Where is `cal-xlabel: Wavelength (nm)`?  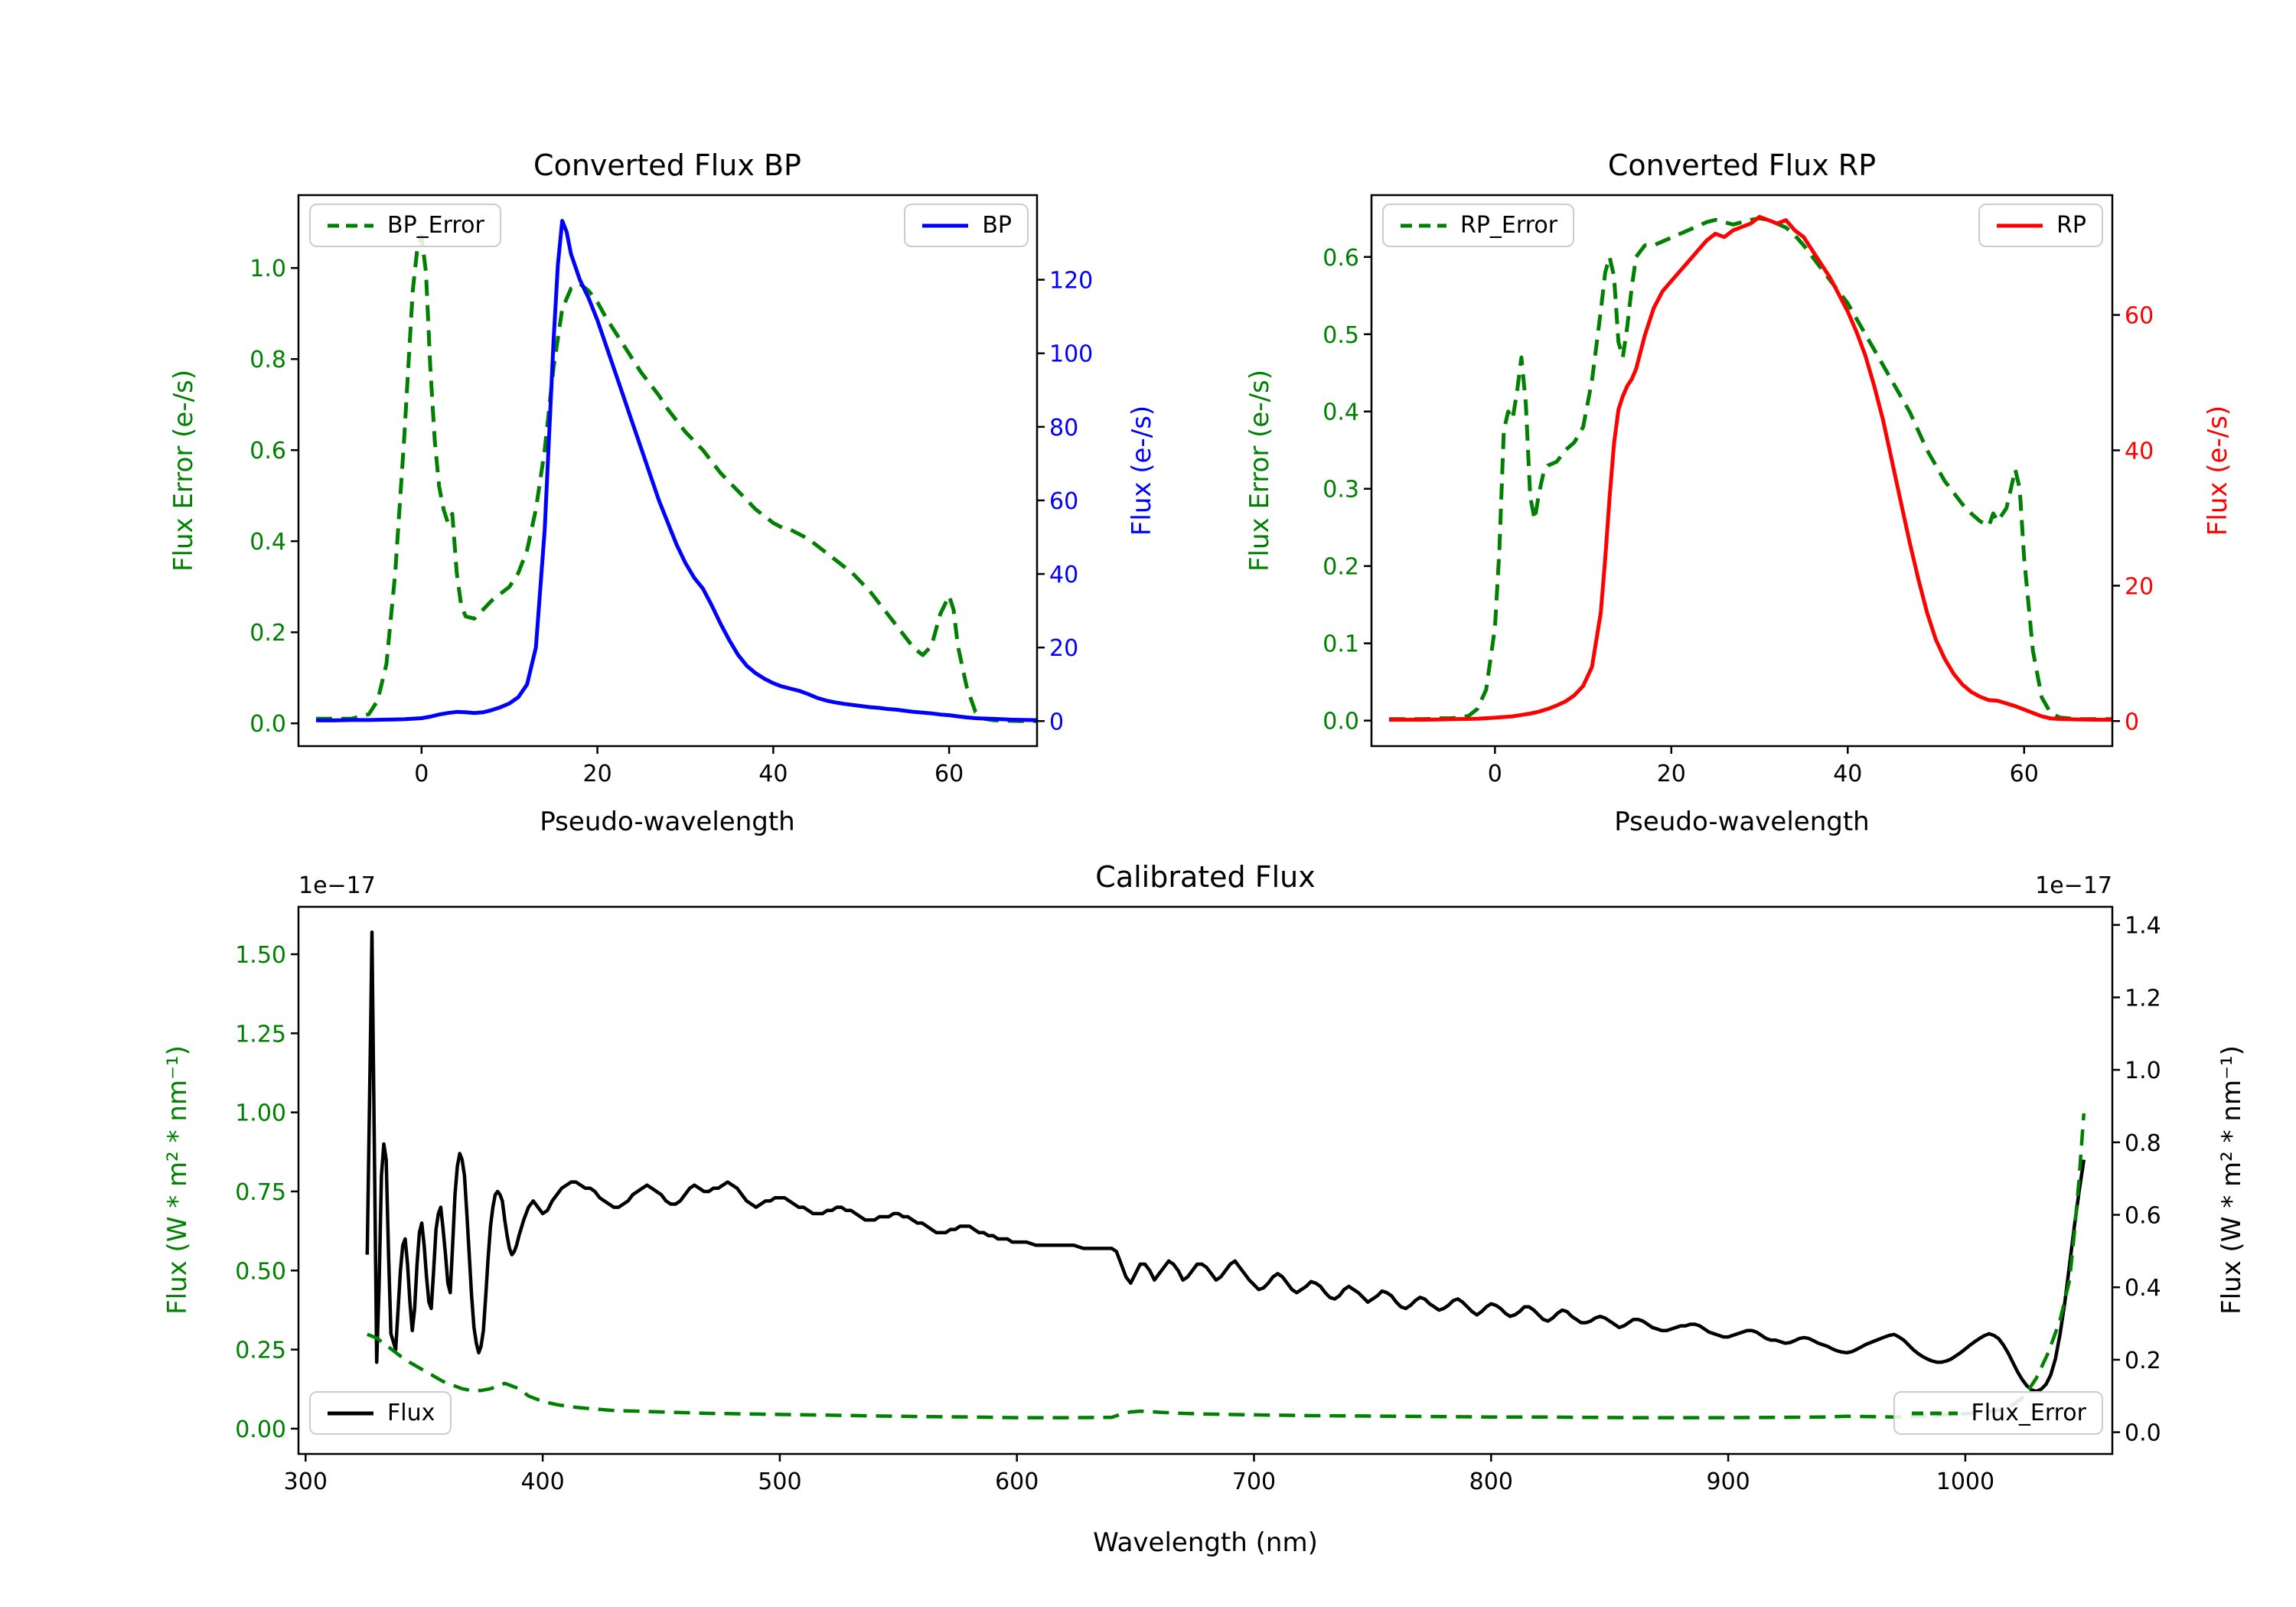 cal-xlabel: Wavelength (nm) is located at coordinates (1205, 1542).